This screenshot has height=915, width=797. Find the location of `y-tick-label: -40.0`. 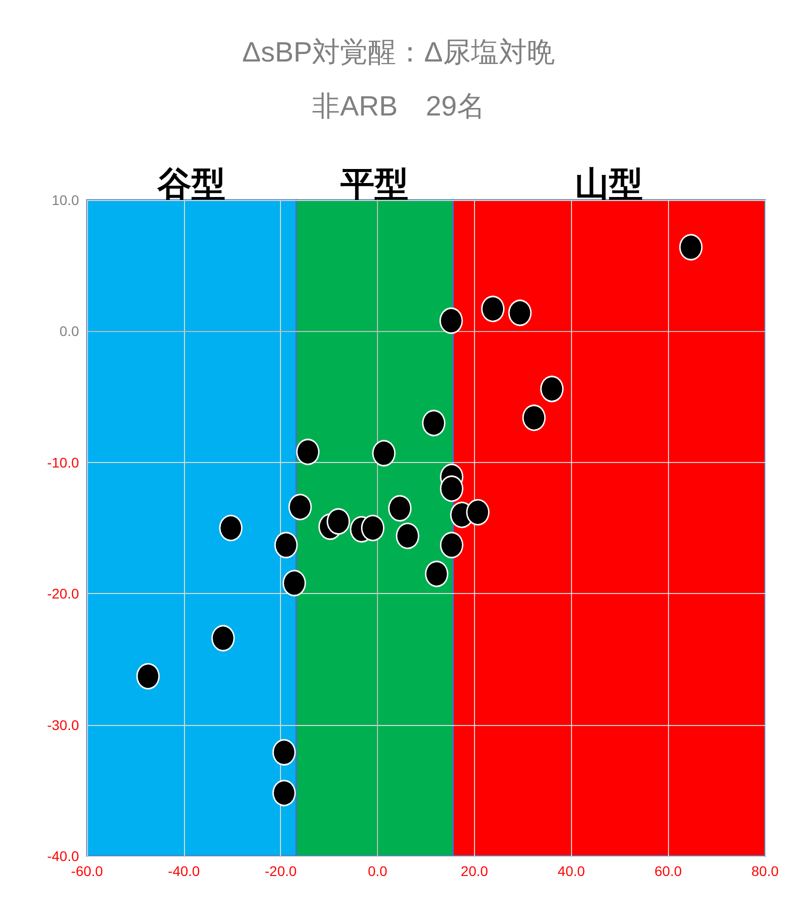

y-tick-label: -40.0 is located at coordinates (63, 856).